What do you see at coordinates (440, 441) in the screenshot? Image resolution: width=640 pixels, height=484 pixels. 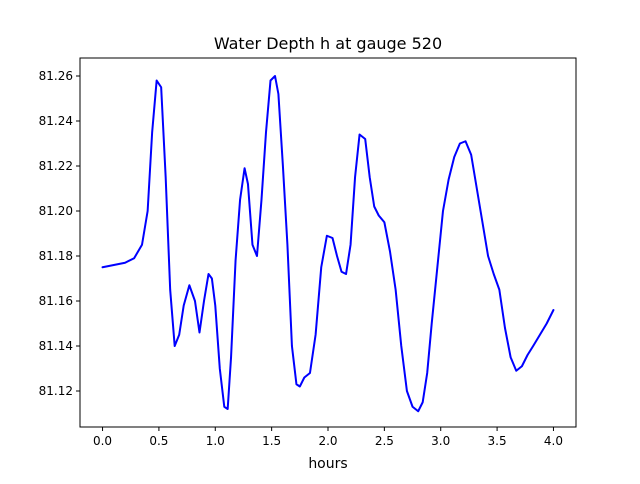 I see `x-tick-label: 3.0` at bounding box center [440, 441].